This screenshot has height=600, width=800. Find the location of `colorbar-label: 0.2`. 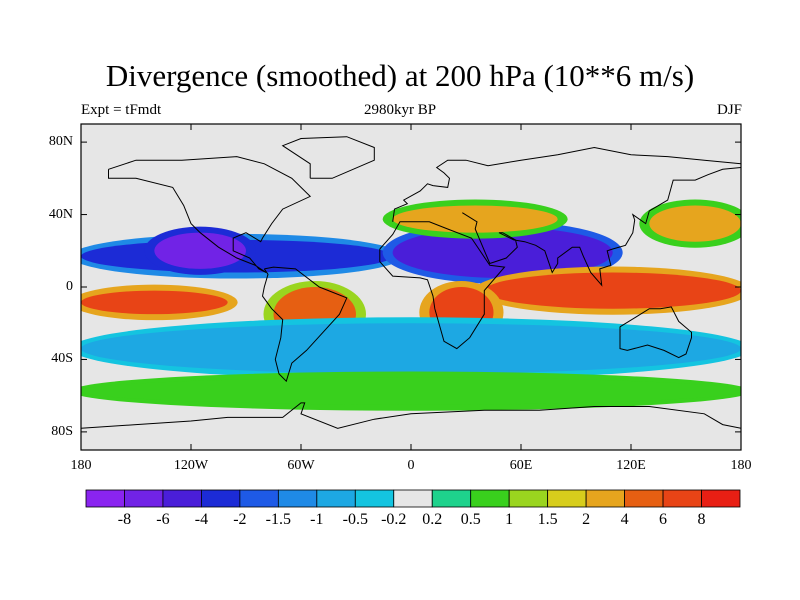

colorbar-label: 0.2 is located at coordinates (432, 519).